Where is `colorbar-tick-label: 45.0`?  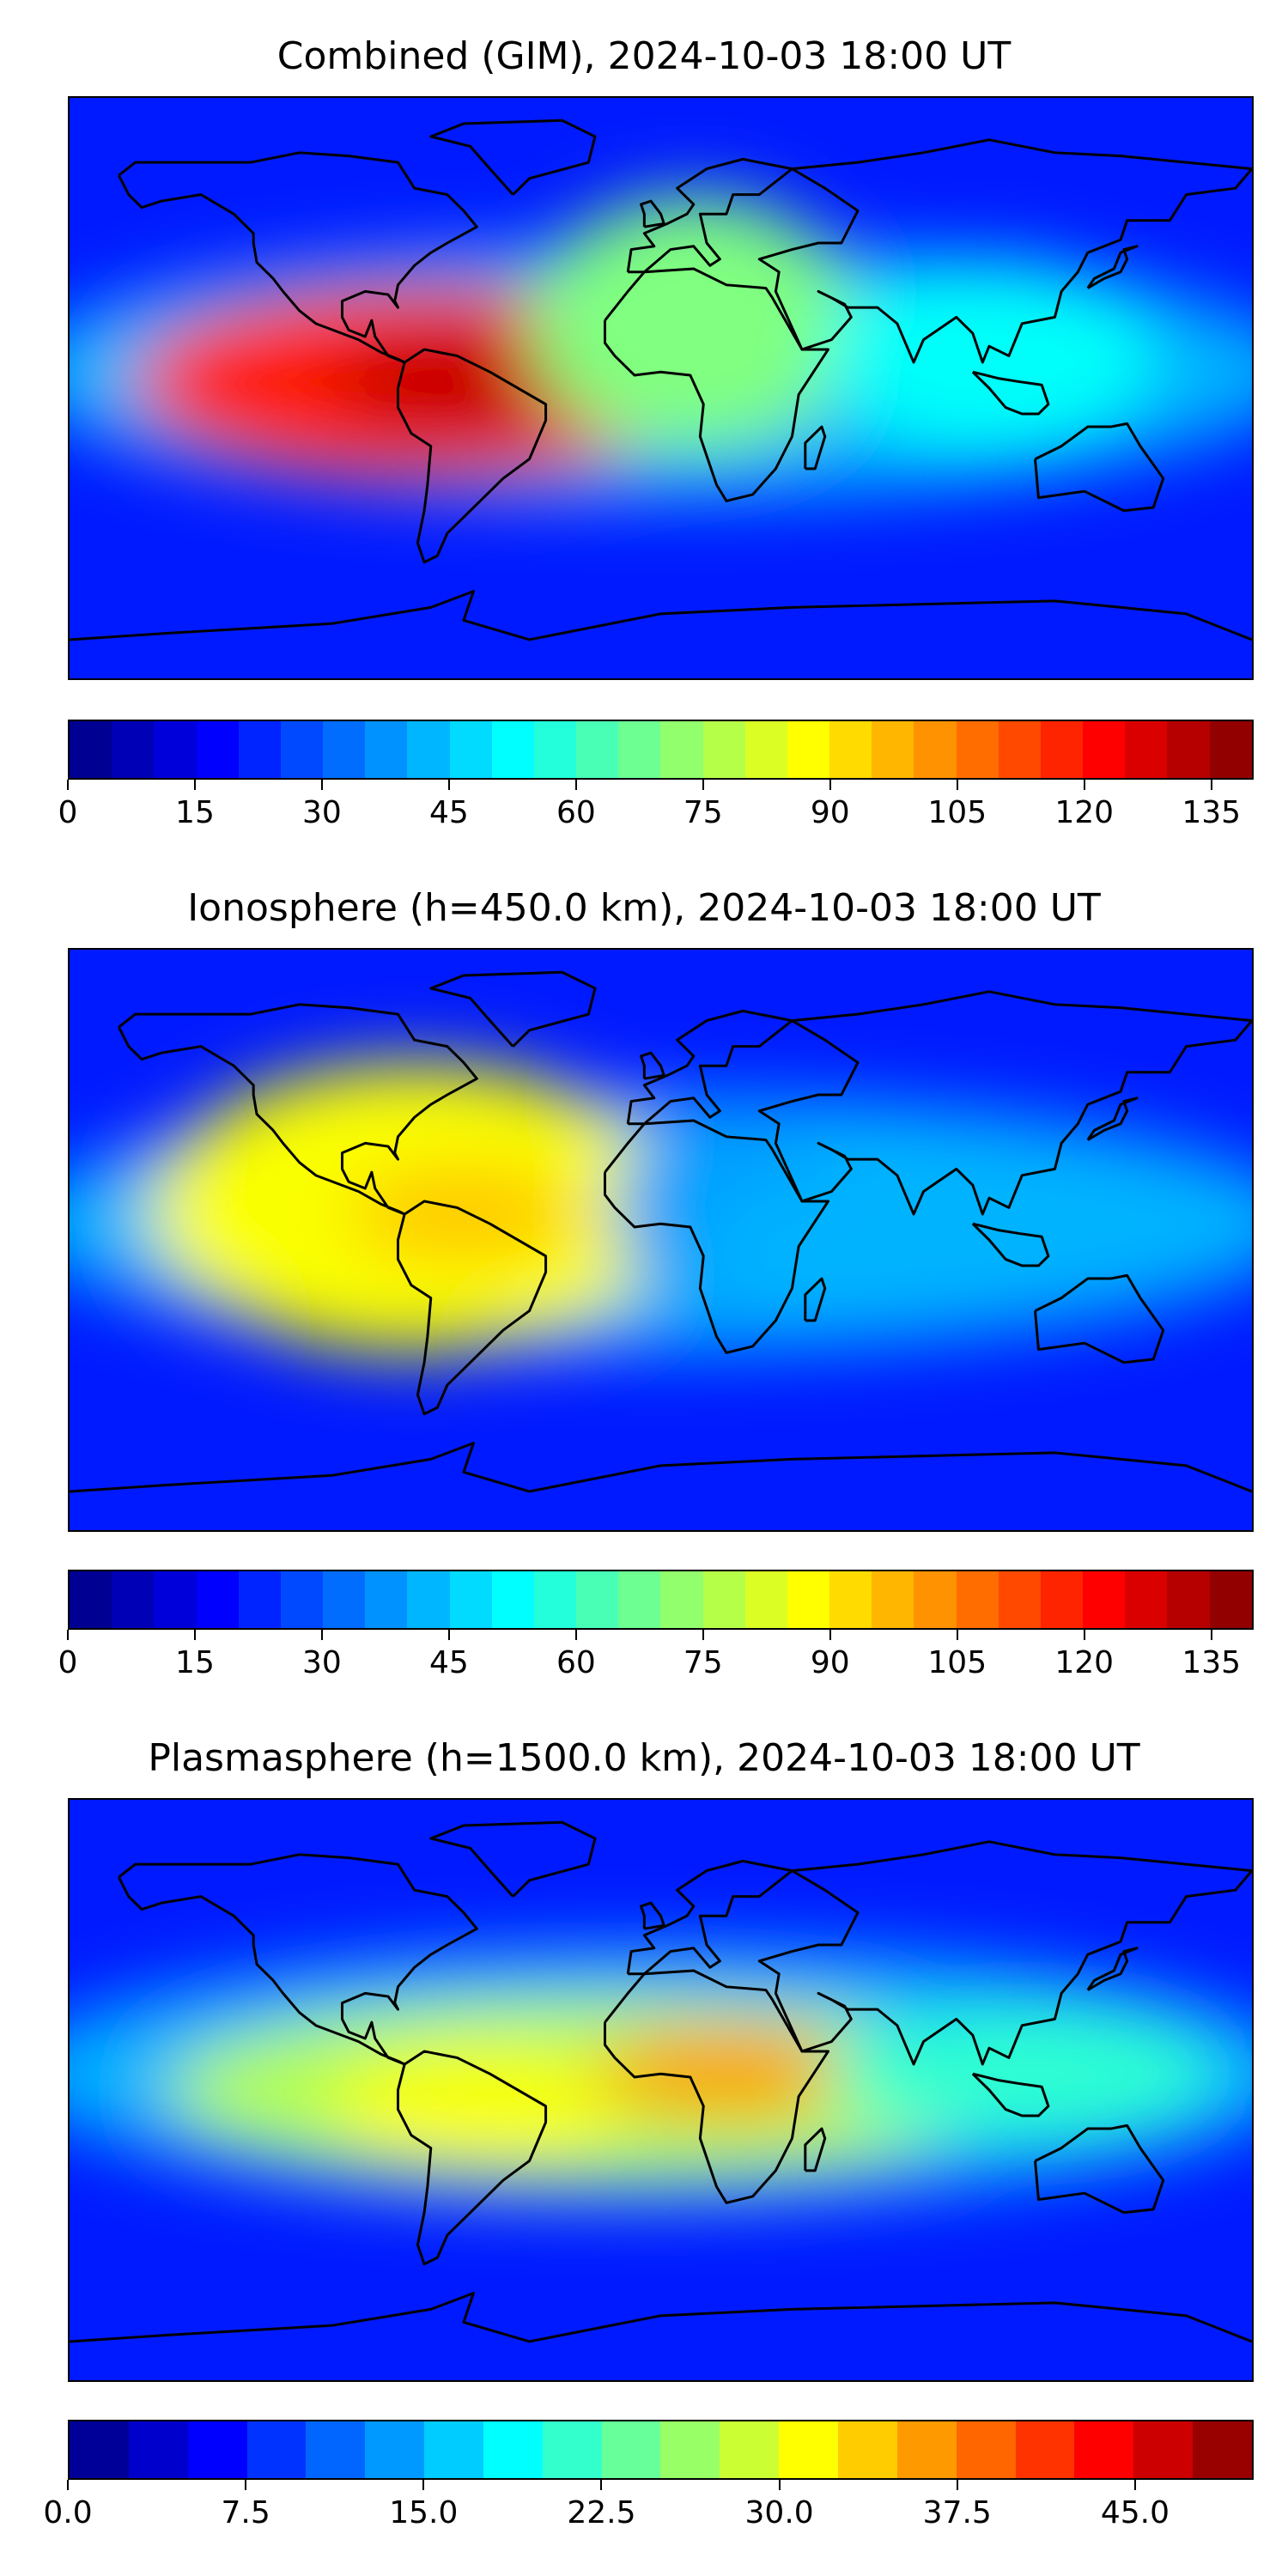
colorbar-tick-label: 45.0 is located at coordinates (1135, 2513).